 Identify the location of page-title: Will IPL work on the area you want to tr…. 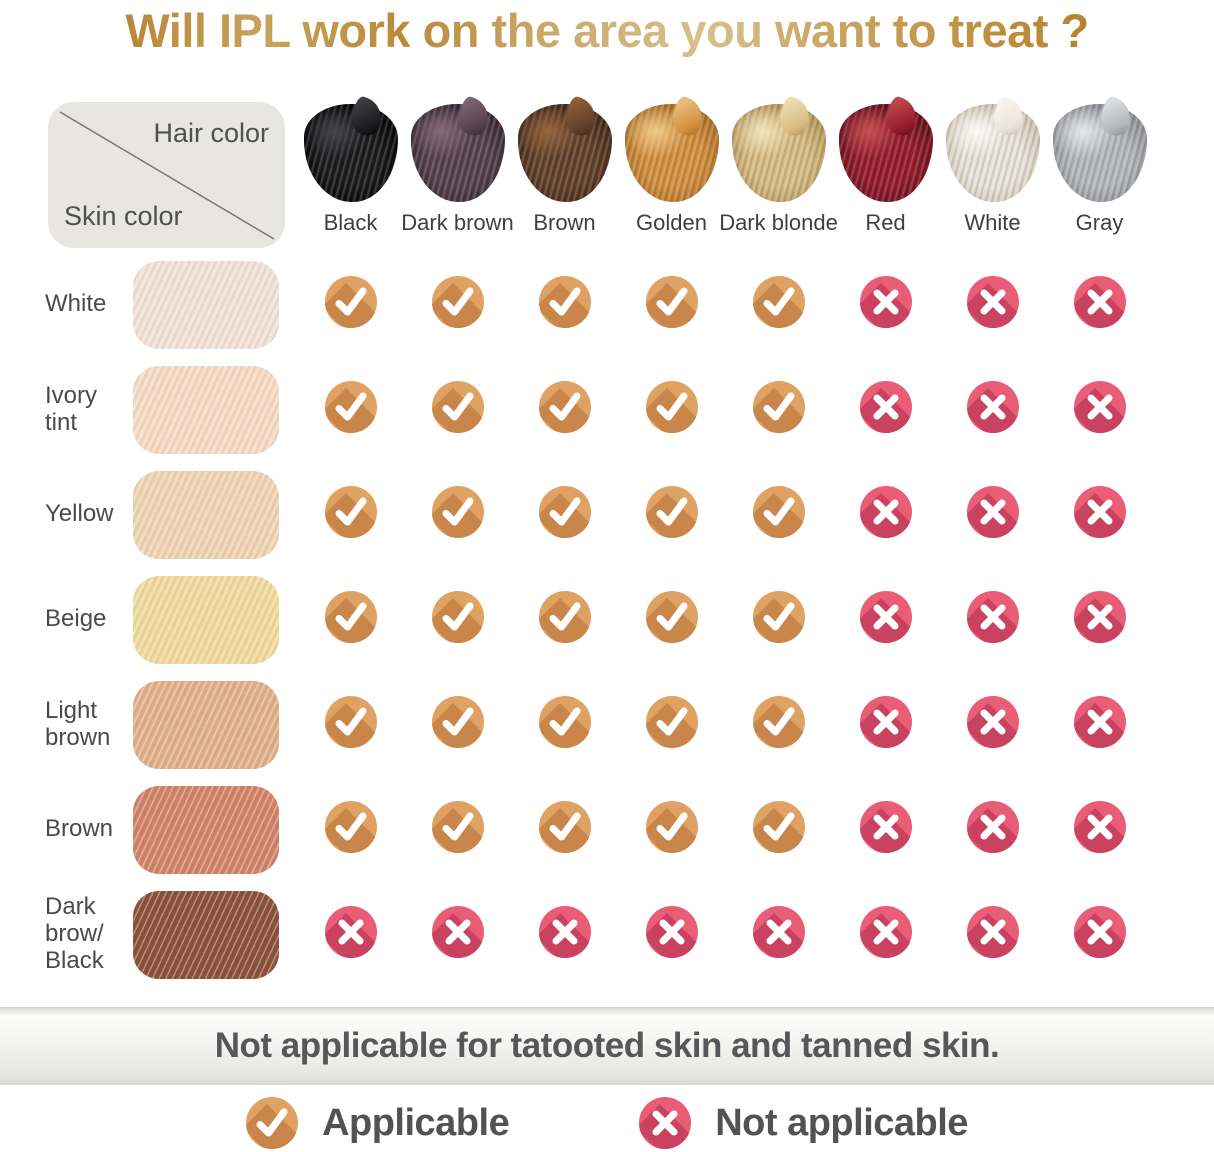
(607, 29).